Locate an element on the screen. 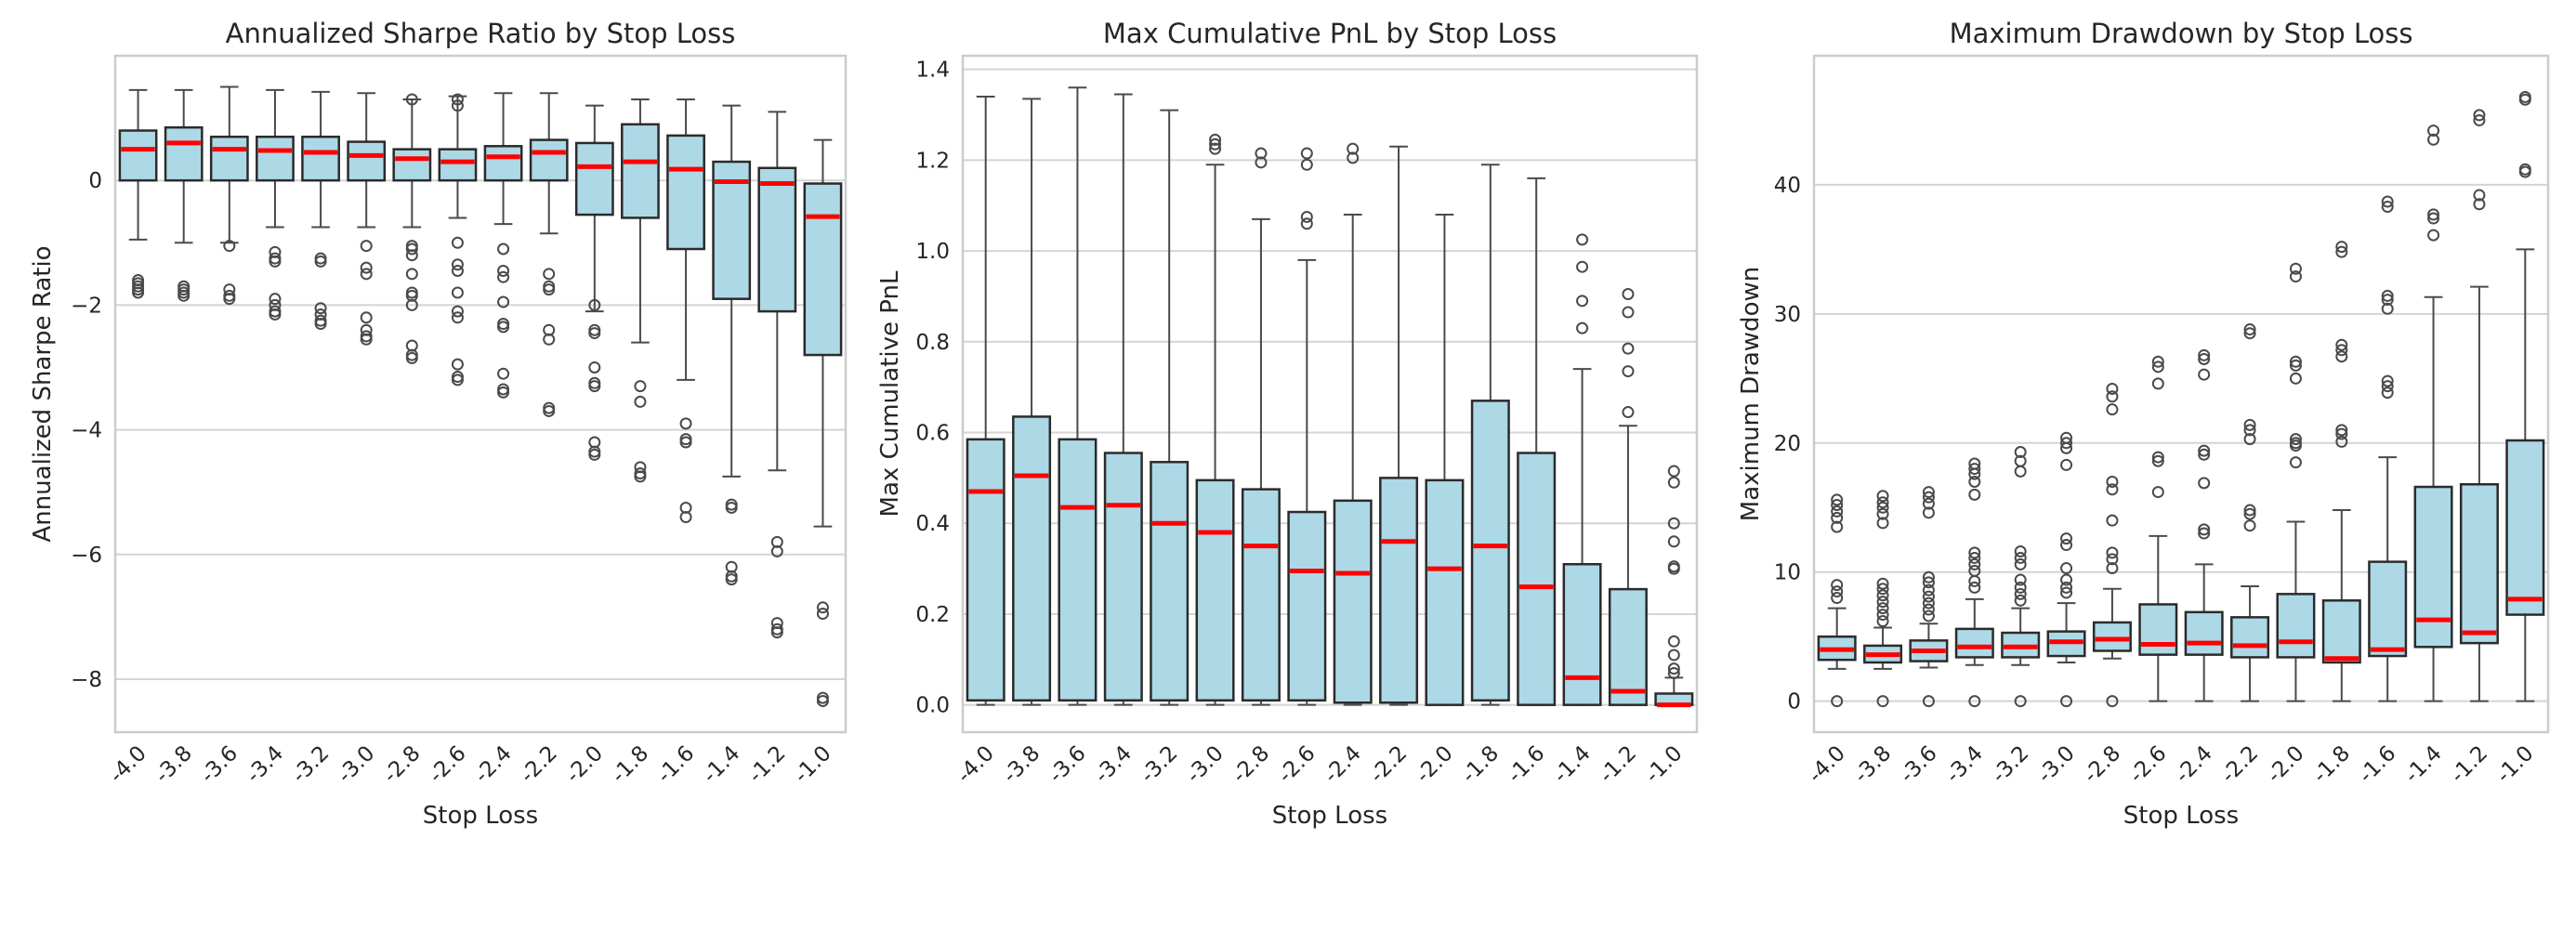  drawdown-x-tick-label: -3.4 is located at coordinates (1964, 764).